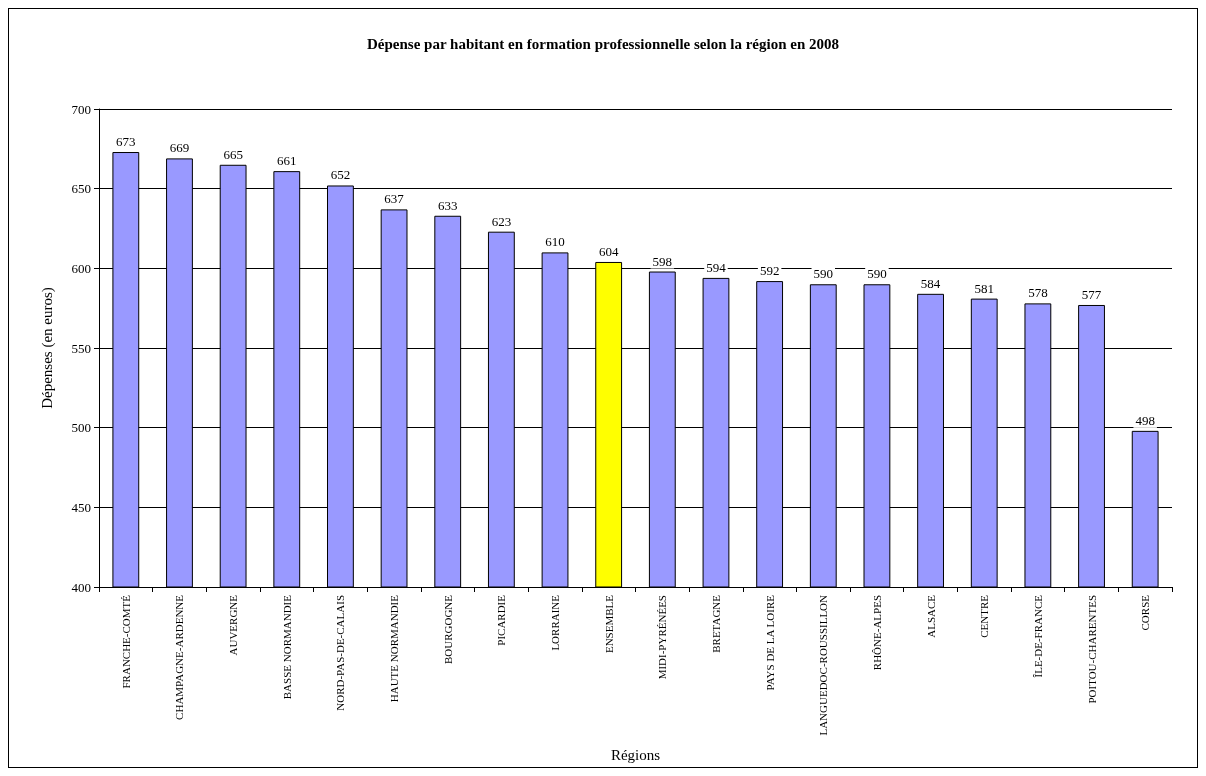 The width and height of the screenshot is (1206, 776). What do you see at coordinates (81, 348) in the screenshot?
I see `y-tick-label: 550` at bounding box center [81, 348].